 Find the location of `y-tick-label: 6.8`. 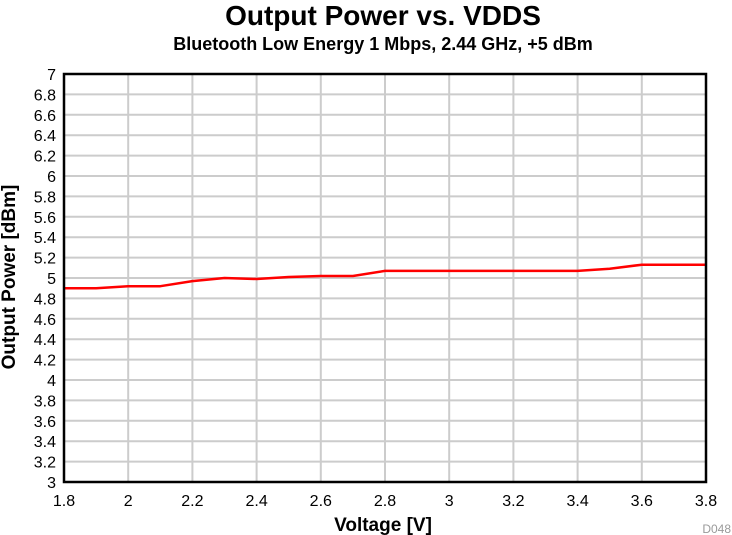

y-tick-label: 6.8 is located at coordinates (45, 95).